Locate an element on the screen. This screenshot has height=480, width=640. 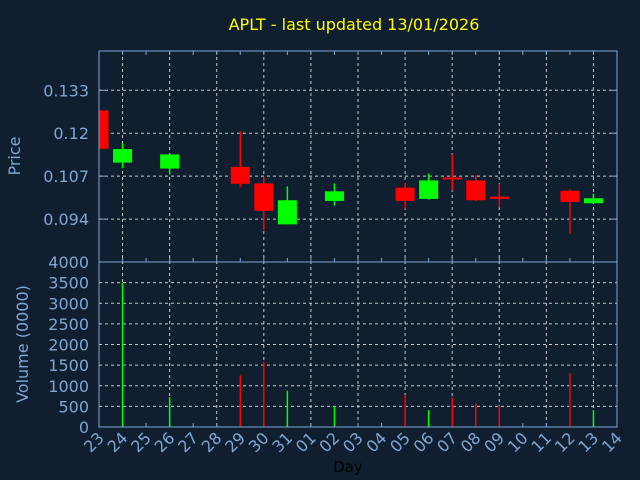
volume-tick-label: 2500 is located at coordinates (68, 324).